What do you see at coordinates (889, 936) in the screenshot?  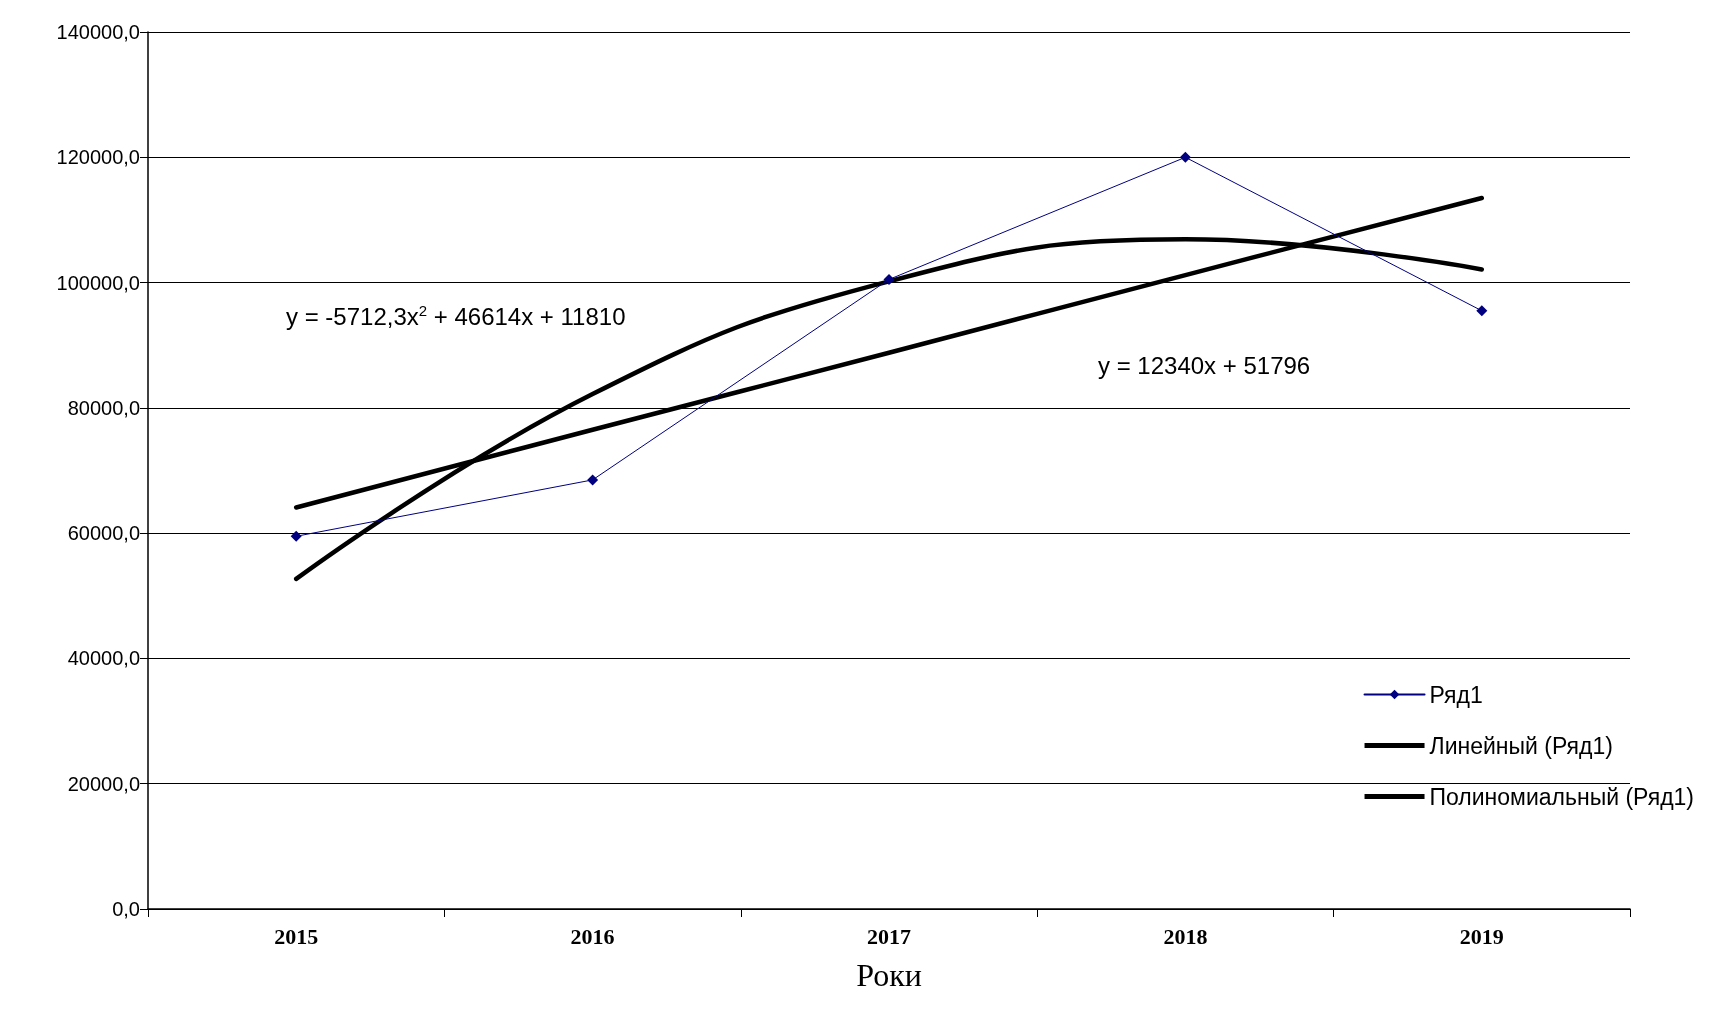 I see `x-tick-label: 2017` at bounding box center [889, 936].